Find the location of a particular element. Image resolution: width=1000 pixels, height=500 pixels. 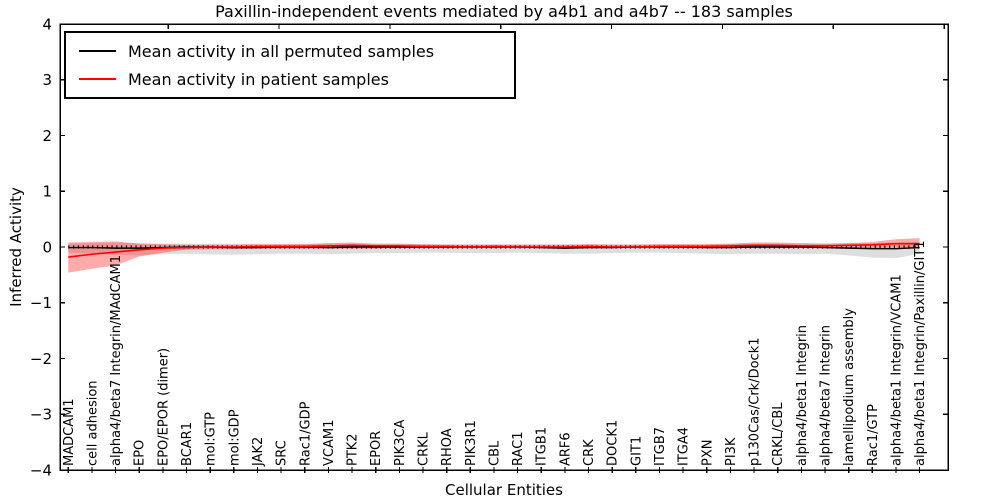

x-tick-label: RHOA is located at coordinates (447, 447).